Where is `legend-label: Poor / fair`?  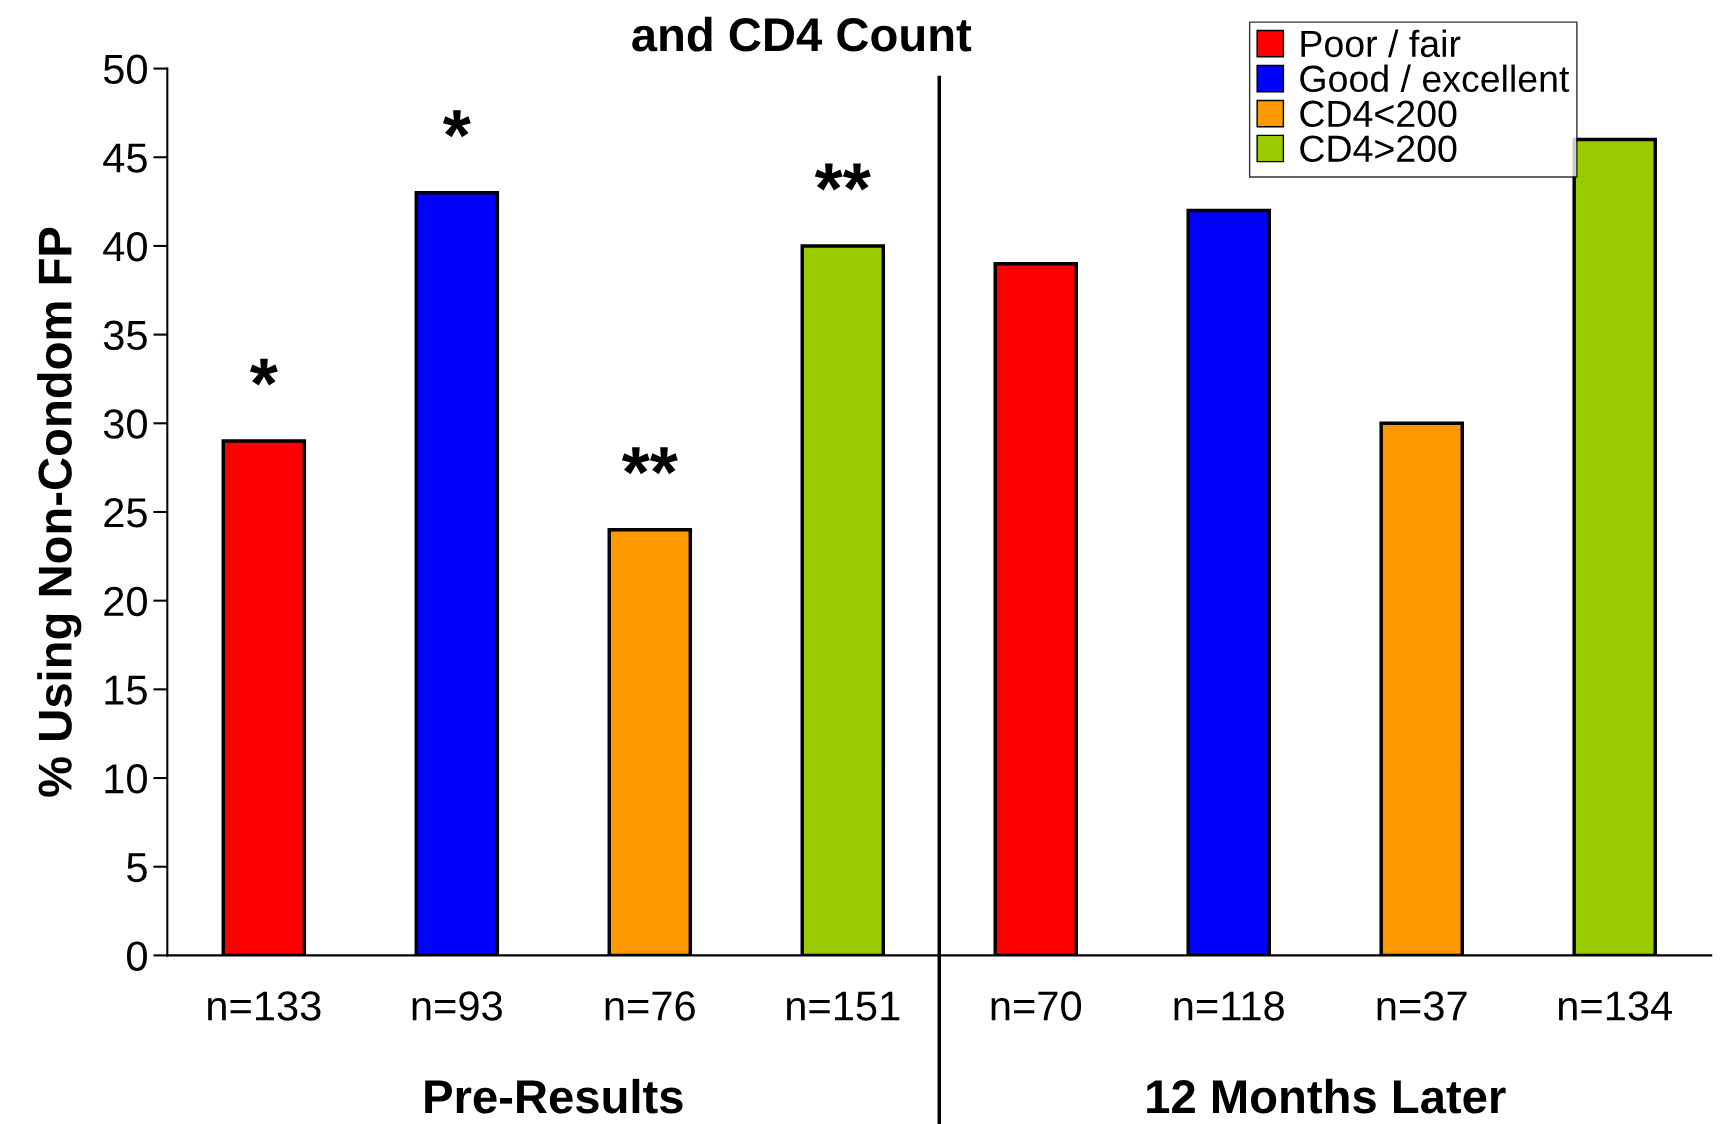
legend-label: Poor / fair is located at coordinates (1381, 43).